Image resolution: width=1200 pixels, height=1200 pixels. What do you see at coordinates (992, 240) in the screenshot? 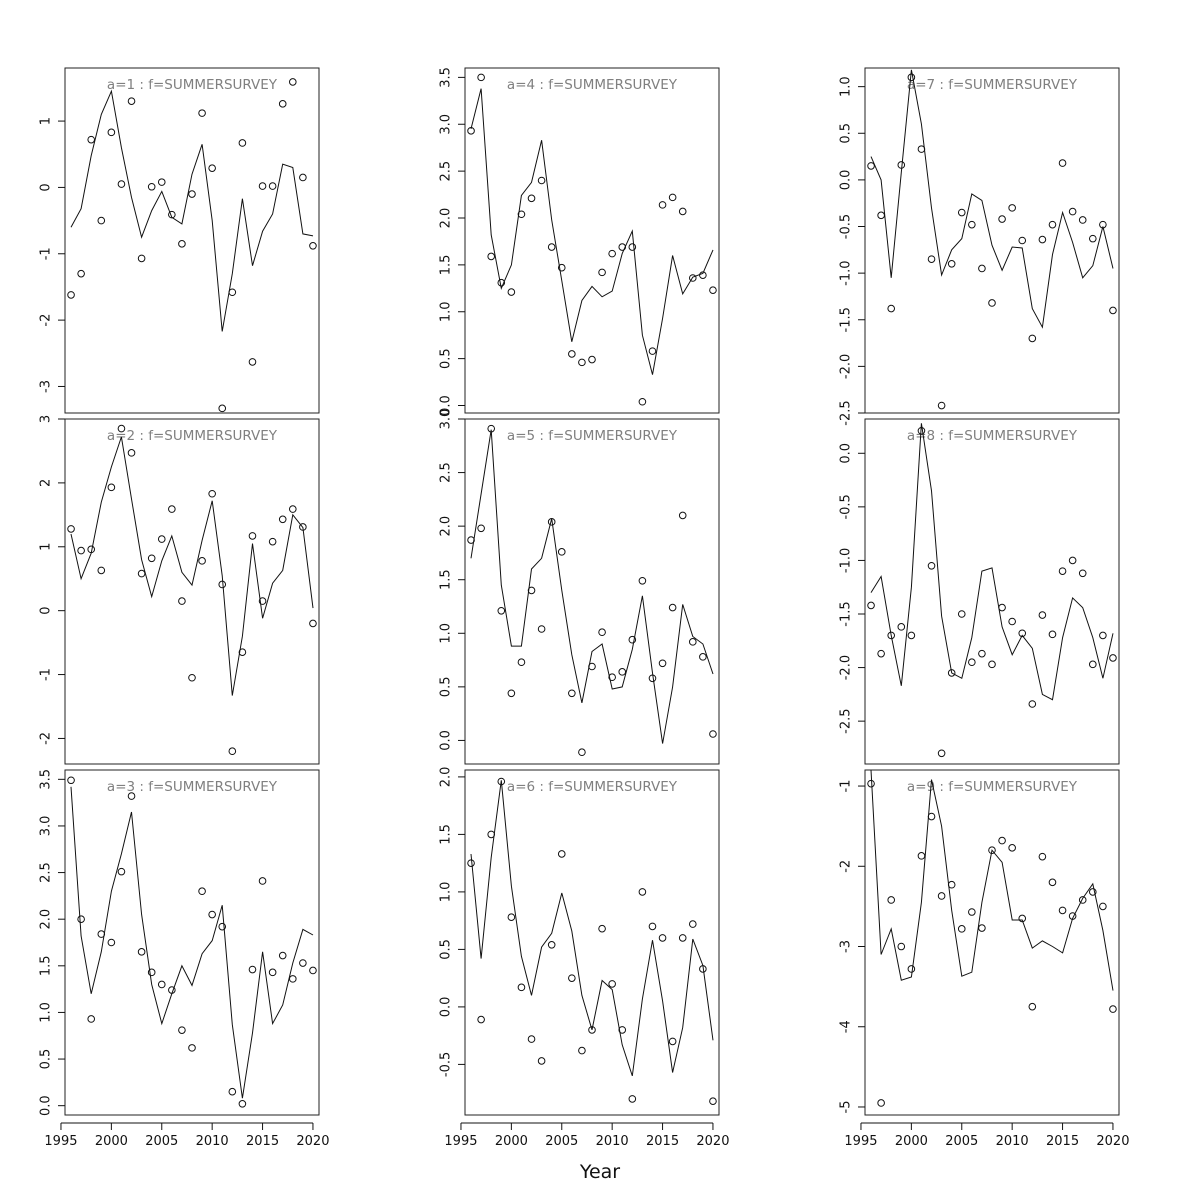
I see `panel-frame` at bounding box center [992, 240].